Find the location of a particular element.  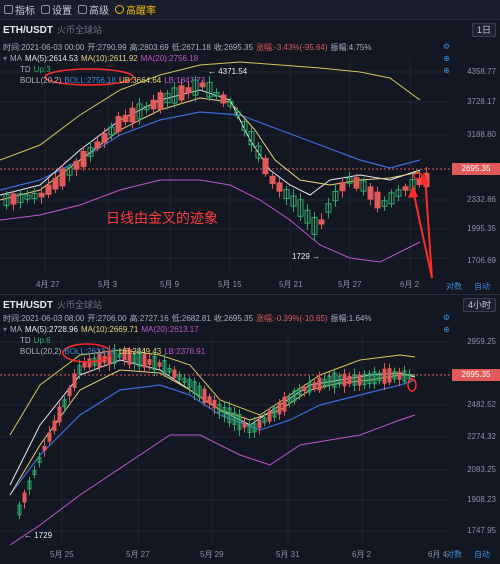

daily-symbol-title: ETH/USDT 火币全球站 is located at coordinates (53, 30).